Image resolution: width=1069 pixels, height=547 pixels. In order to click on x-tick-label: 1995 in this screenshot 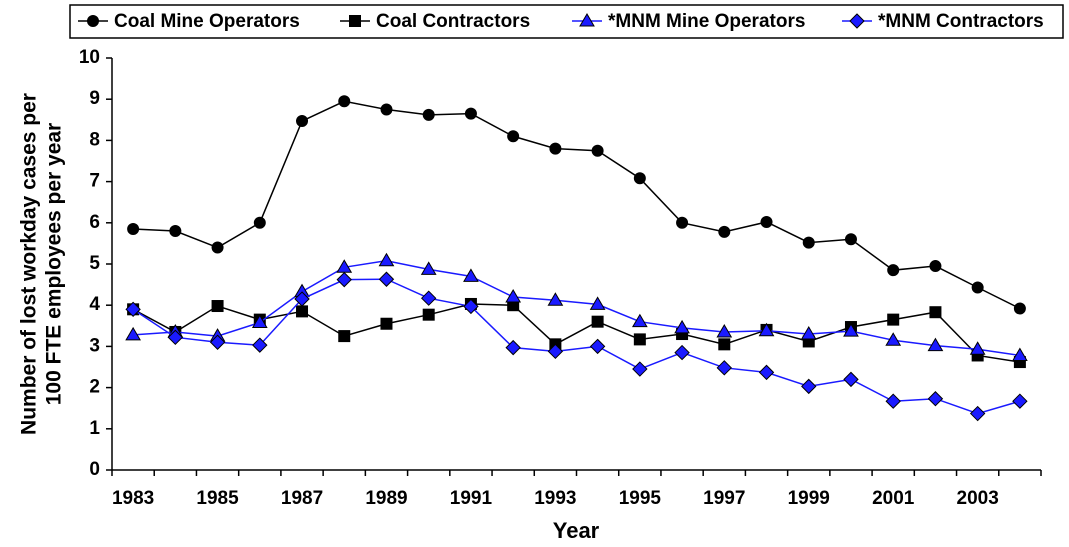, I will do `click(640, 498)`.